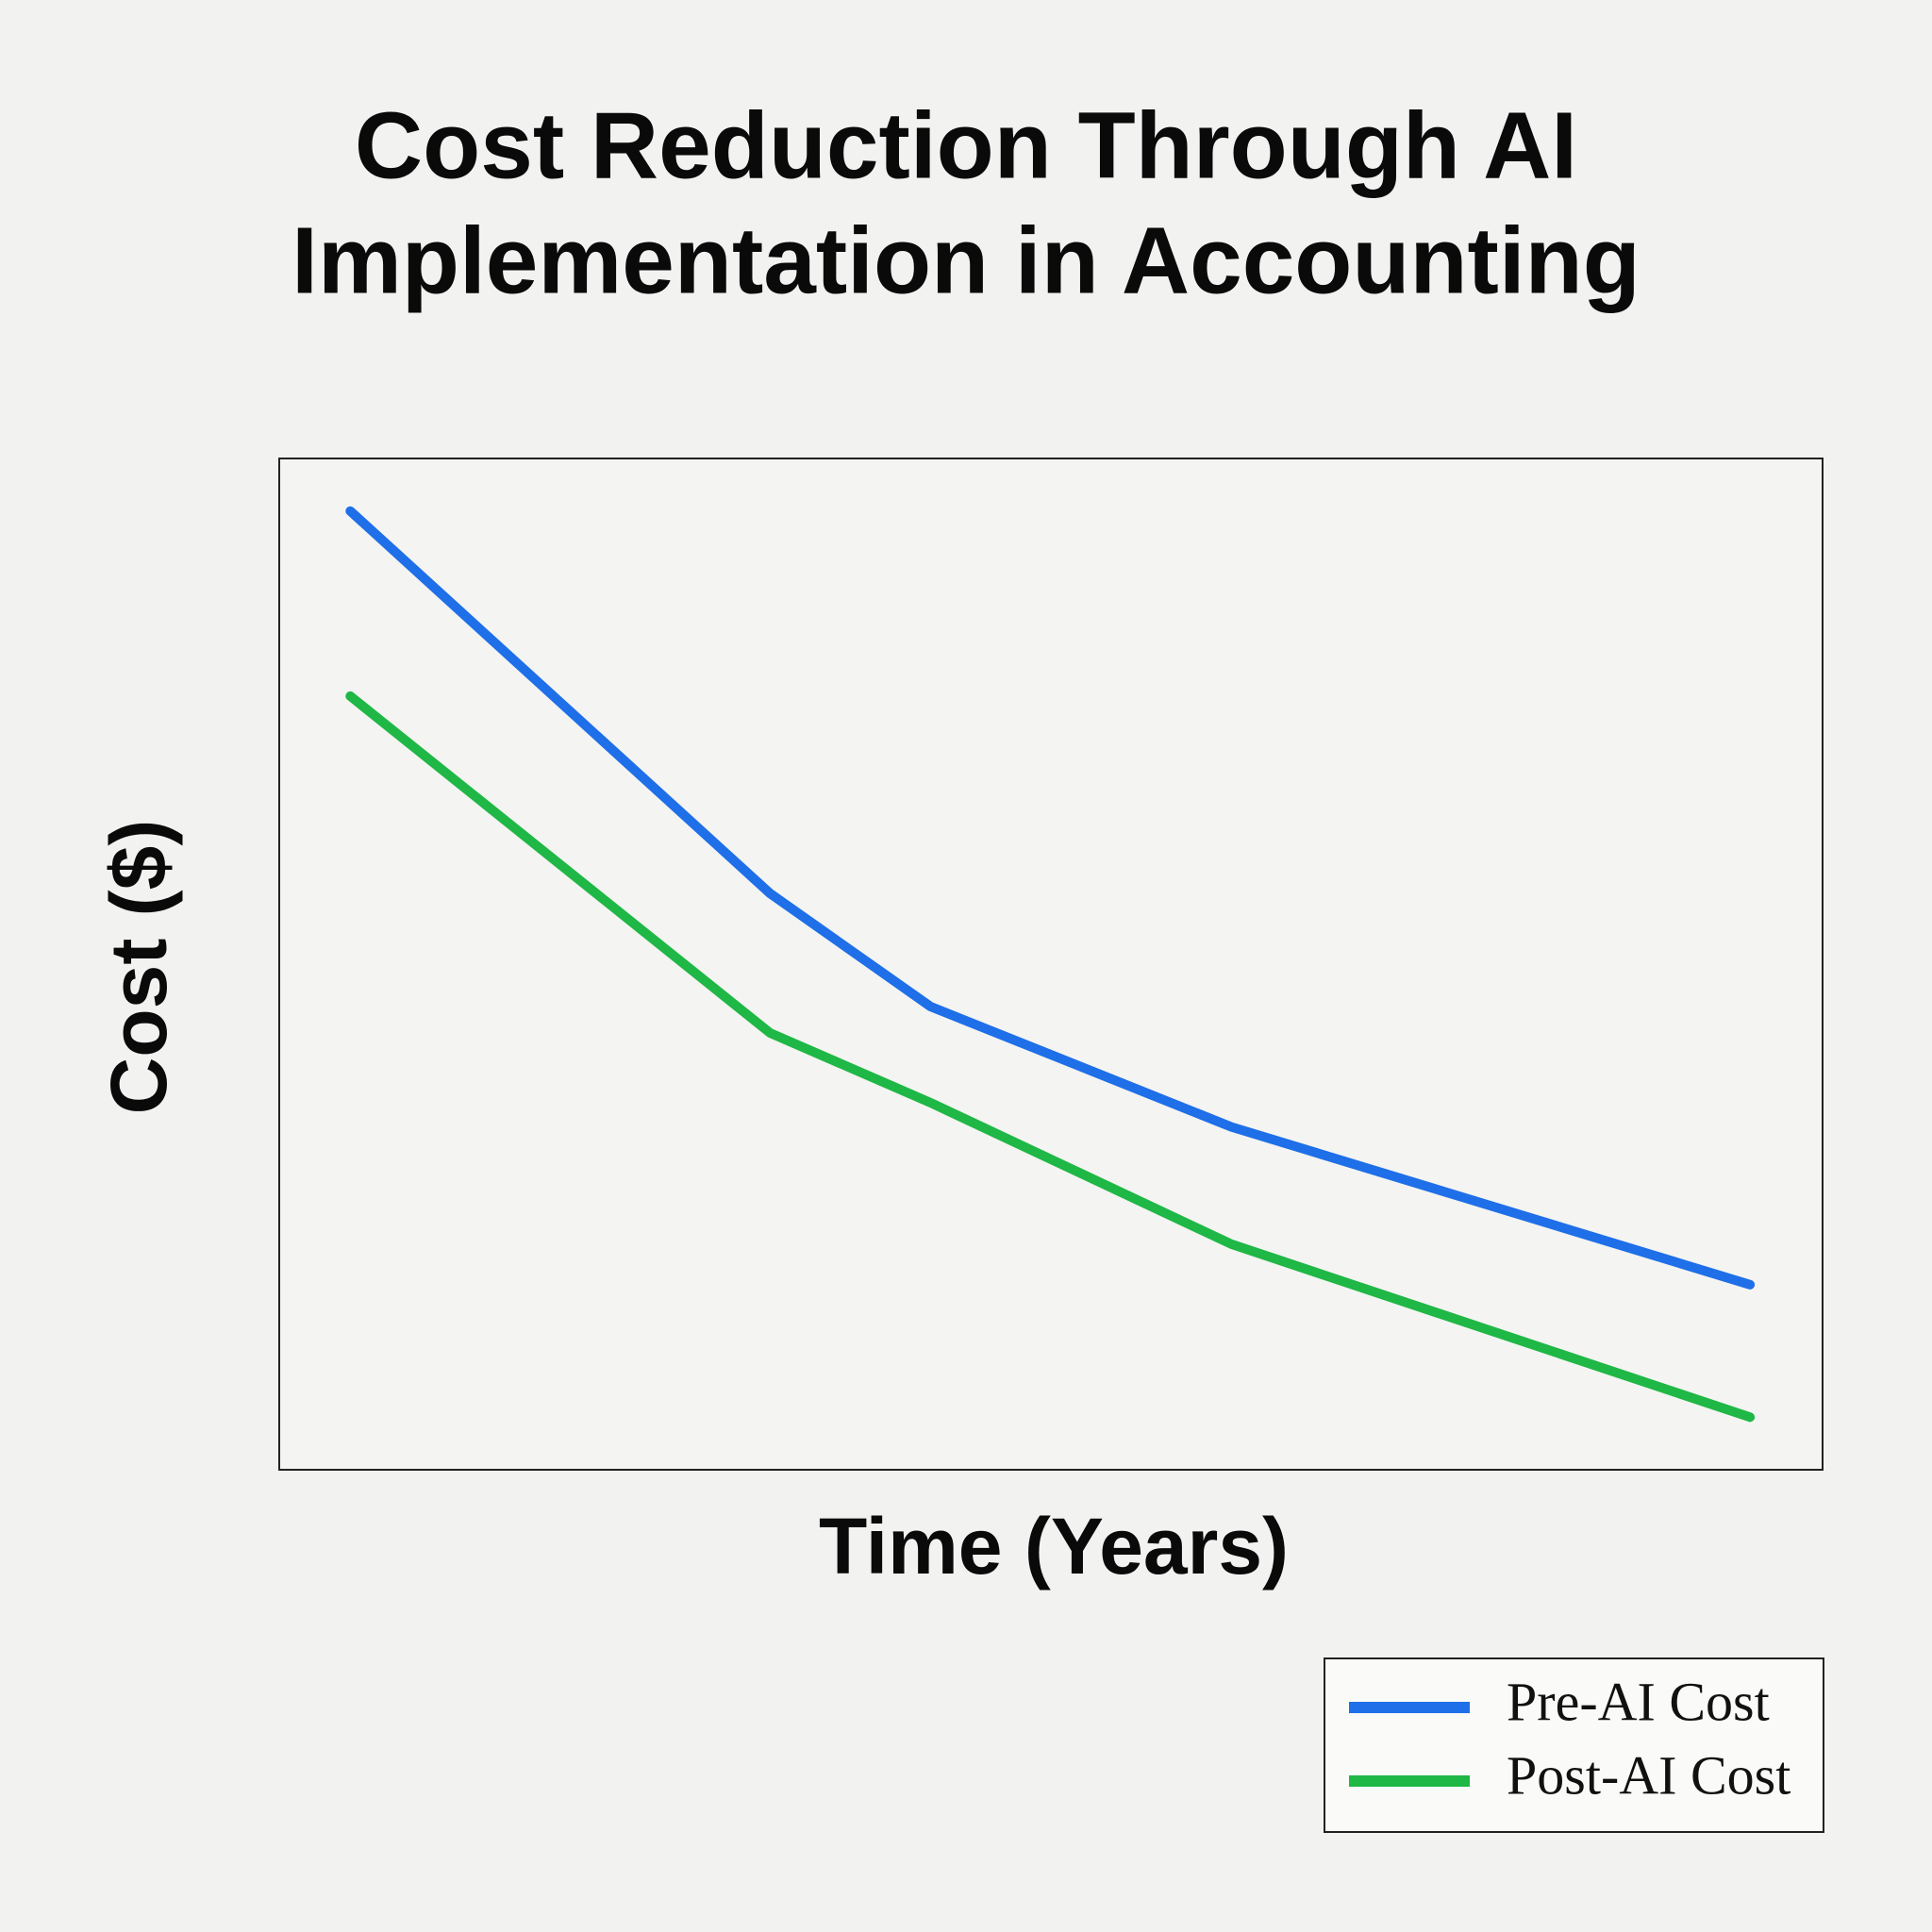 The height and width of the screenshot is (1932, 1932). What do you see at coordinates (966, 260) in the screenshot?
I see `chart-title: Implementation in Accounting` at bounding box center [966, 260].